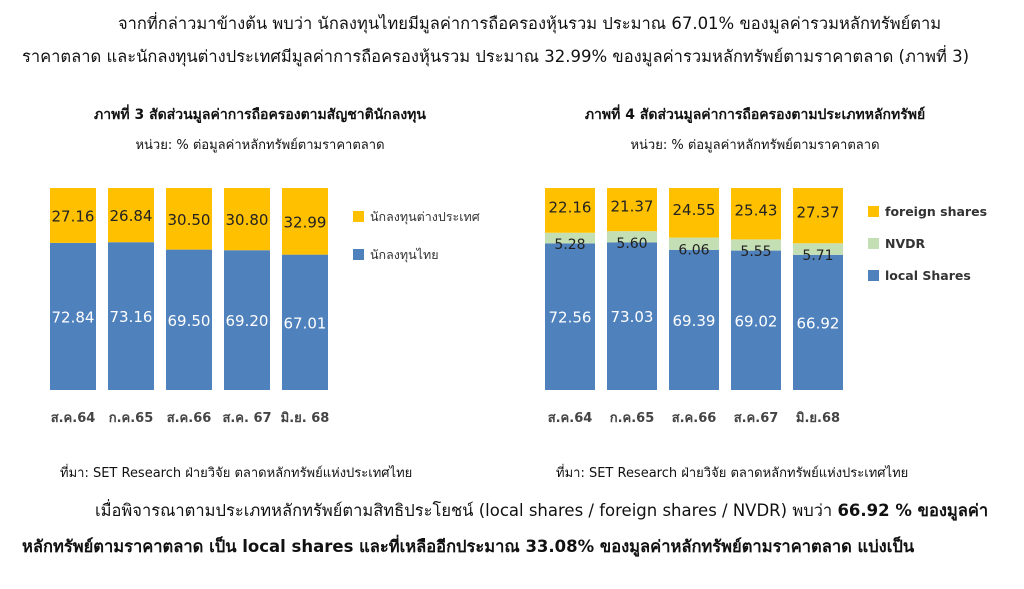 This screenshot has width=1024, height=589. I want to click on chart1-data-label-foreign-4: 32.99, so click(305, 222).